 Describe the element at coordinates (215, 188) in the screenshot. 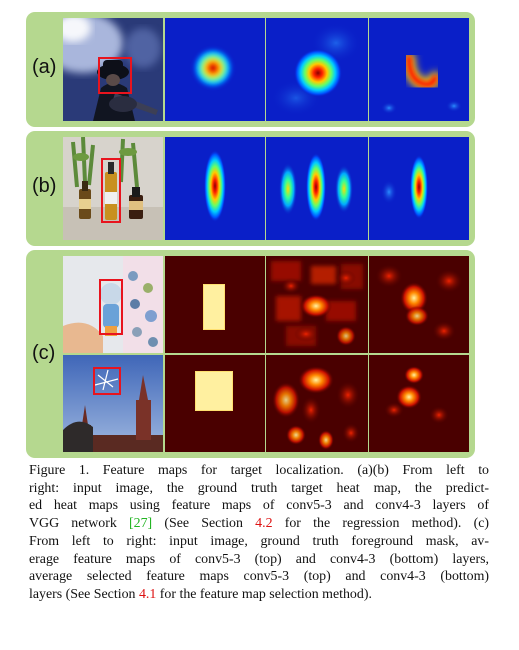

I see `ground-truth-heatmap-b` at that location.